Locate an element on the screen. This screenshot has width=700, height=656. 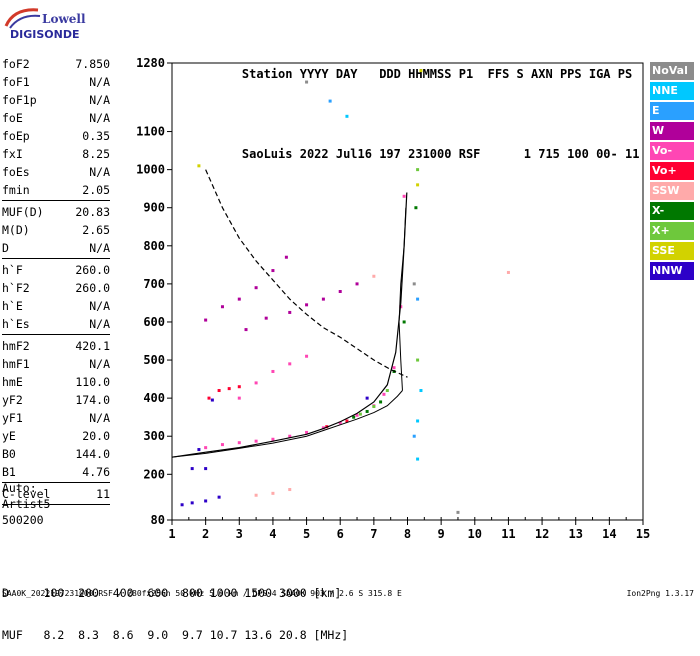
header-label-iga: IGA is located at coordinates (599, 74).